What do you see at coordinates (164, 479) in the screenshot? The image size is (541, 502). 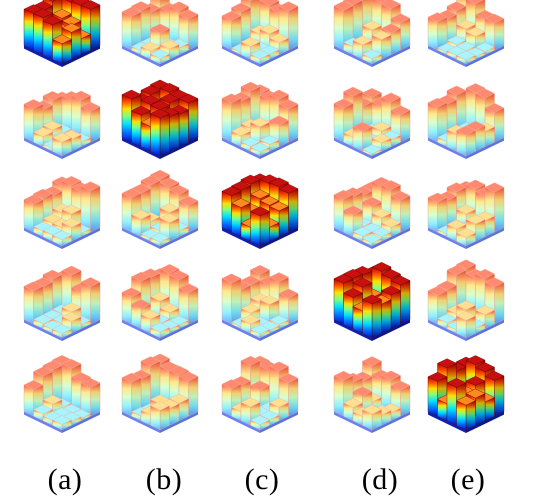 I see `column-label-b: (b)` at bounding box center [164, 479].